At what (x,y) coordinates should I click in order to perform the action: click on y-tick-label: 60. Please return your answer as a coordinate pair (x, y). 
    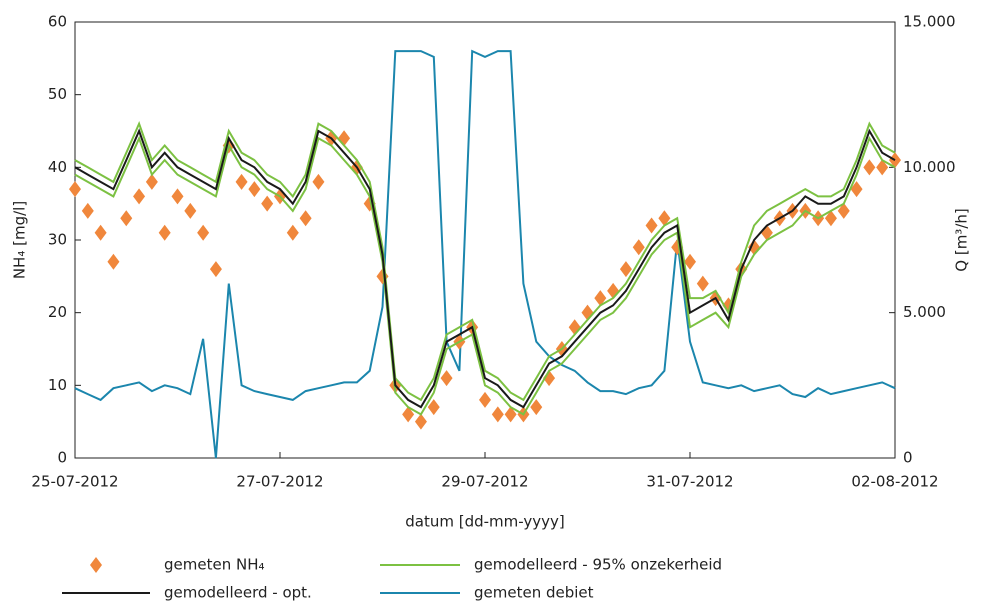
    Looking at the image, I should click on (57, 22).